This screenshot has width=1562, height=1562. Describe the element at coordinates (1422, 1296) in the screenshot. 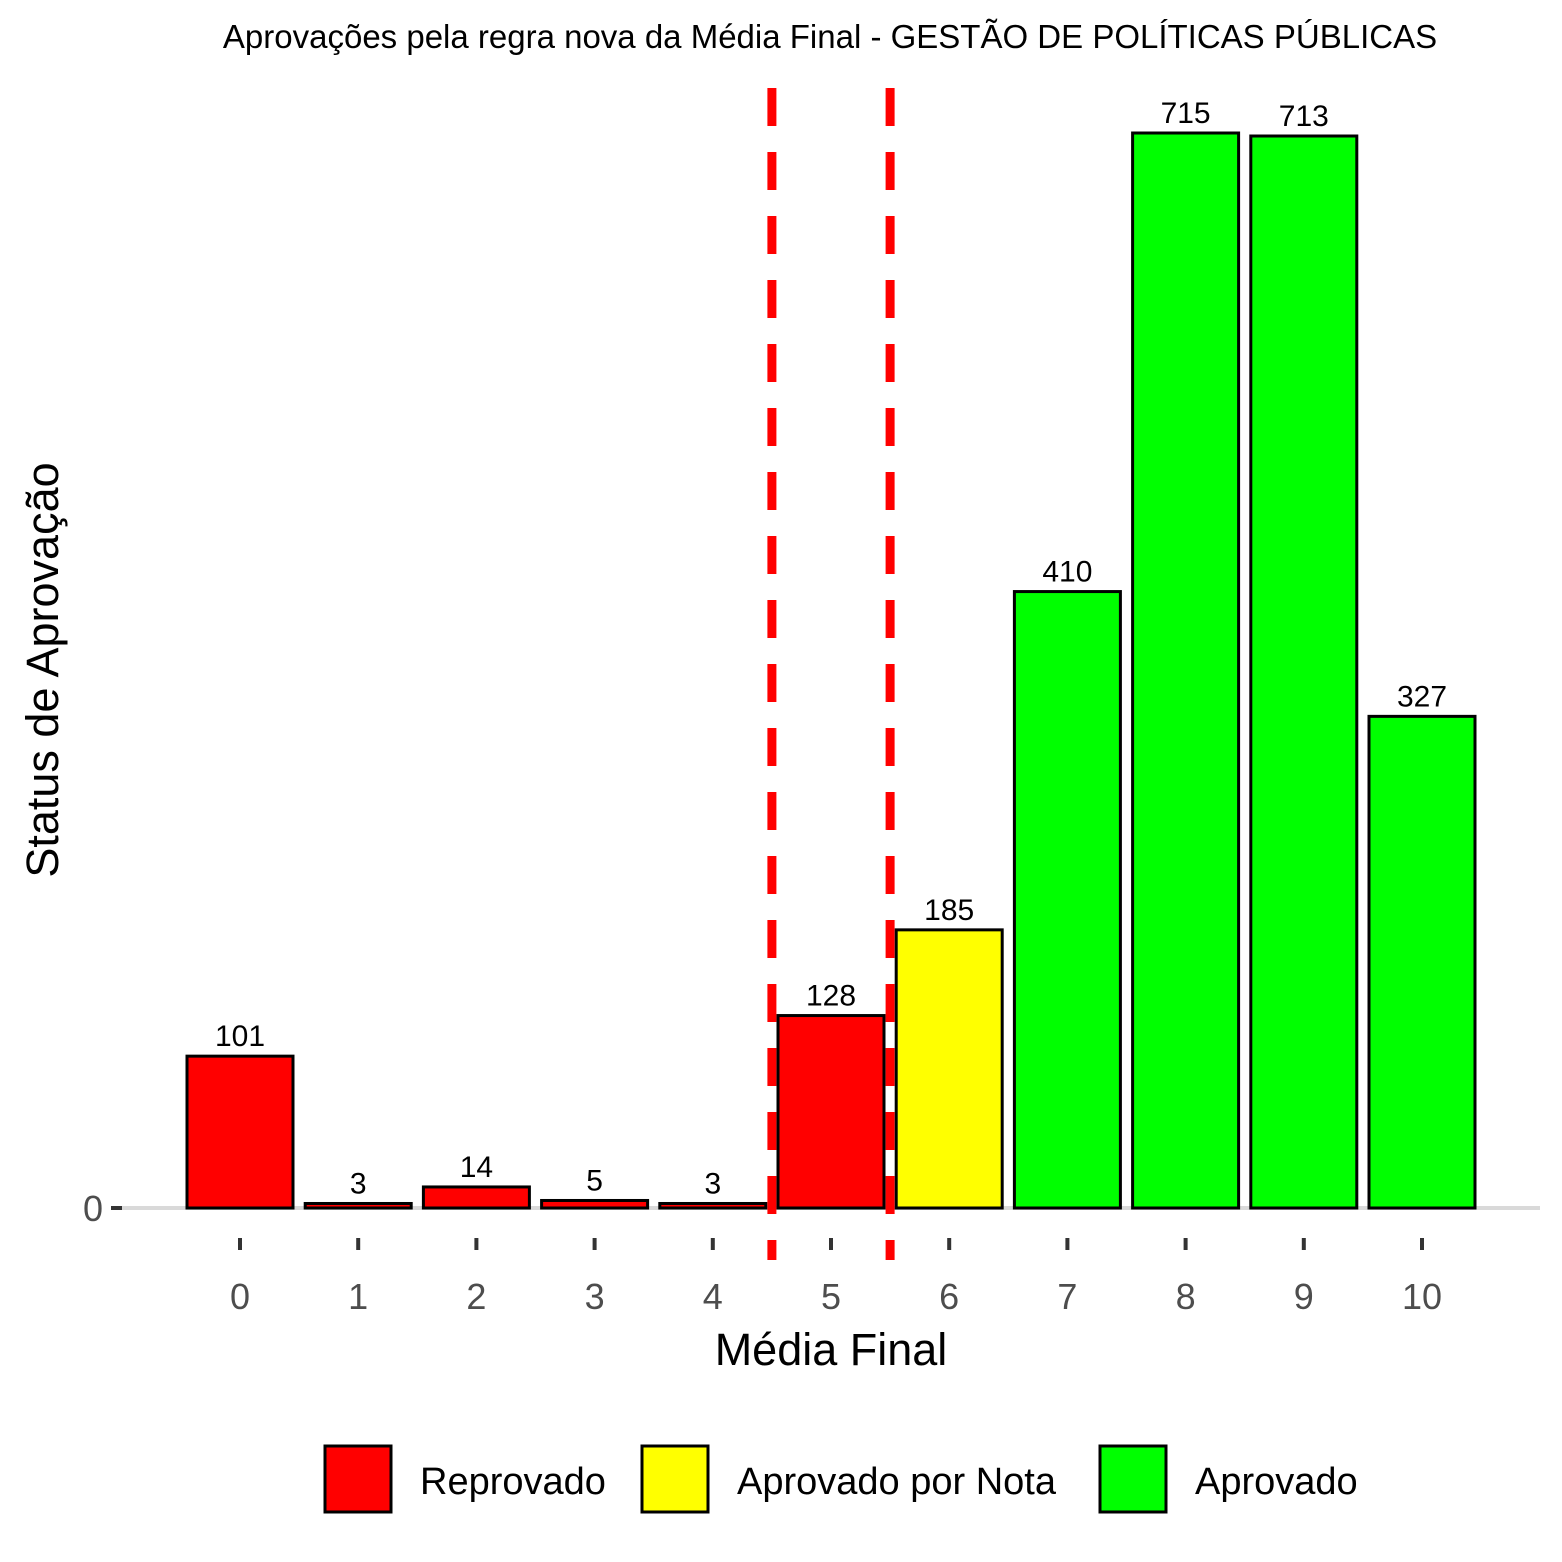

I see `x-tick-label-10: 10` at that location.